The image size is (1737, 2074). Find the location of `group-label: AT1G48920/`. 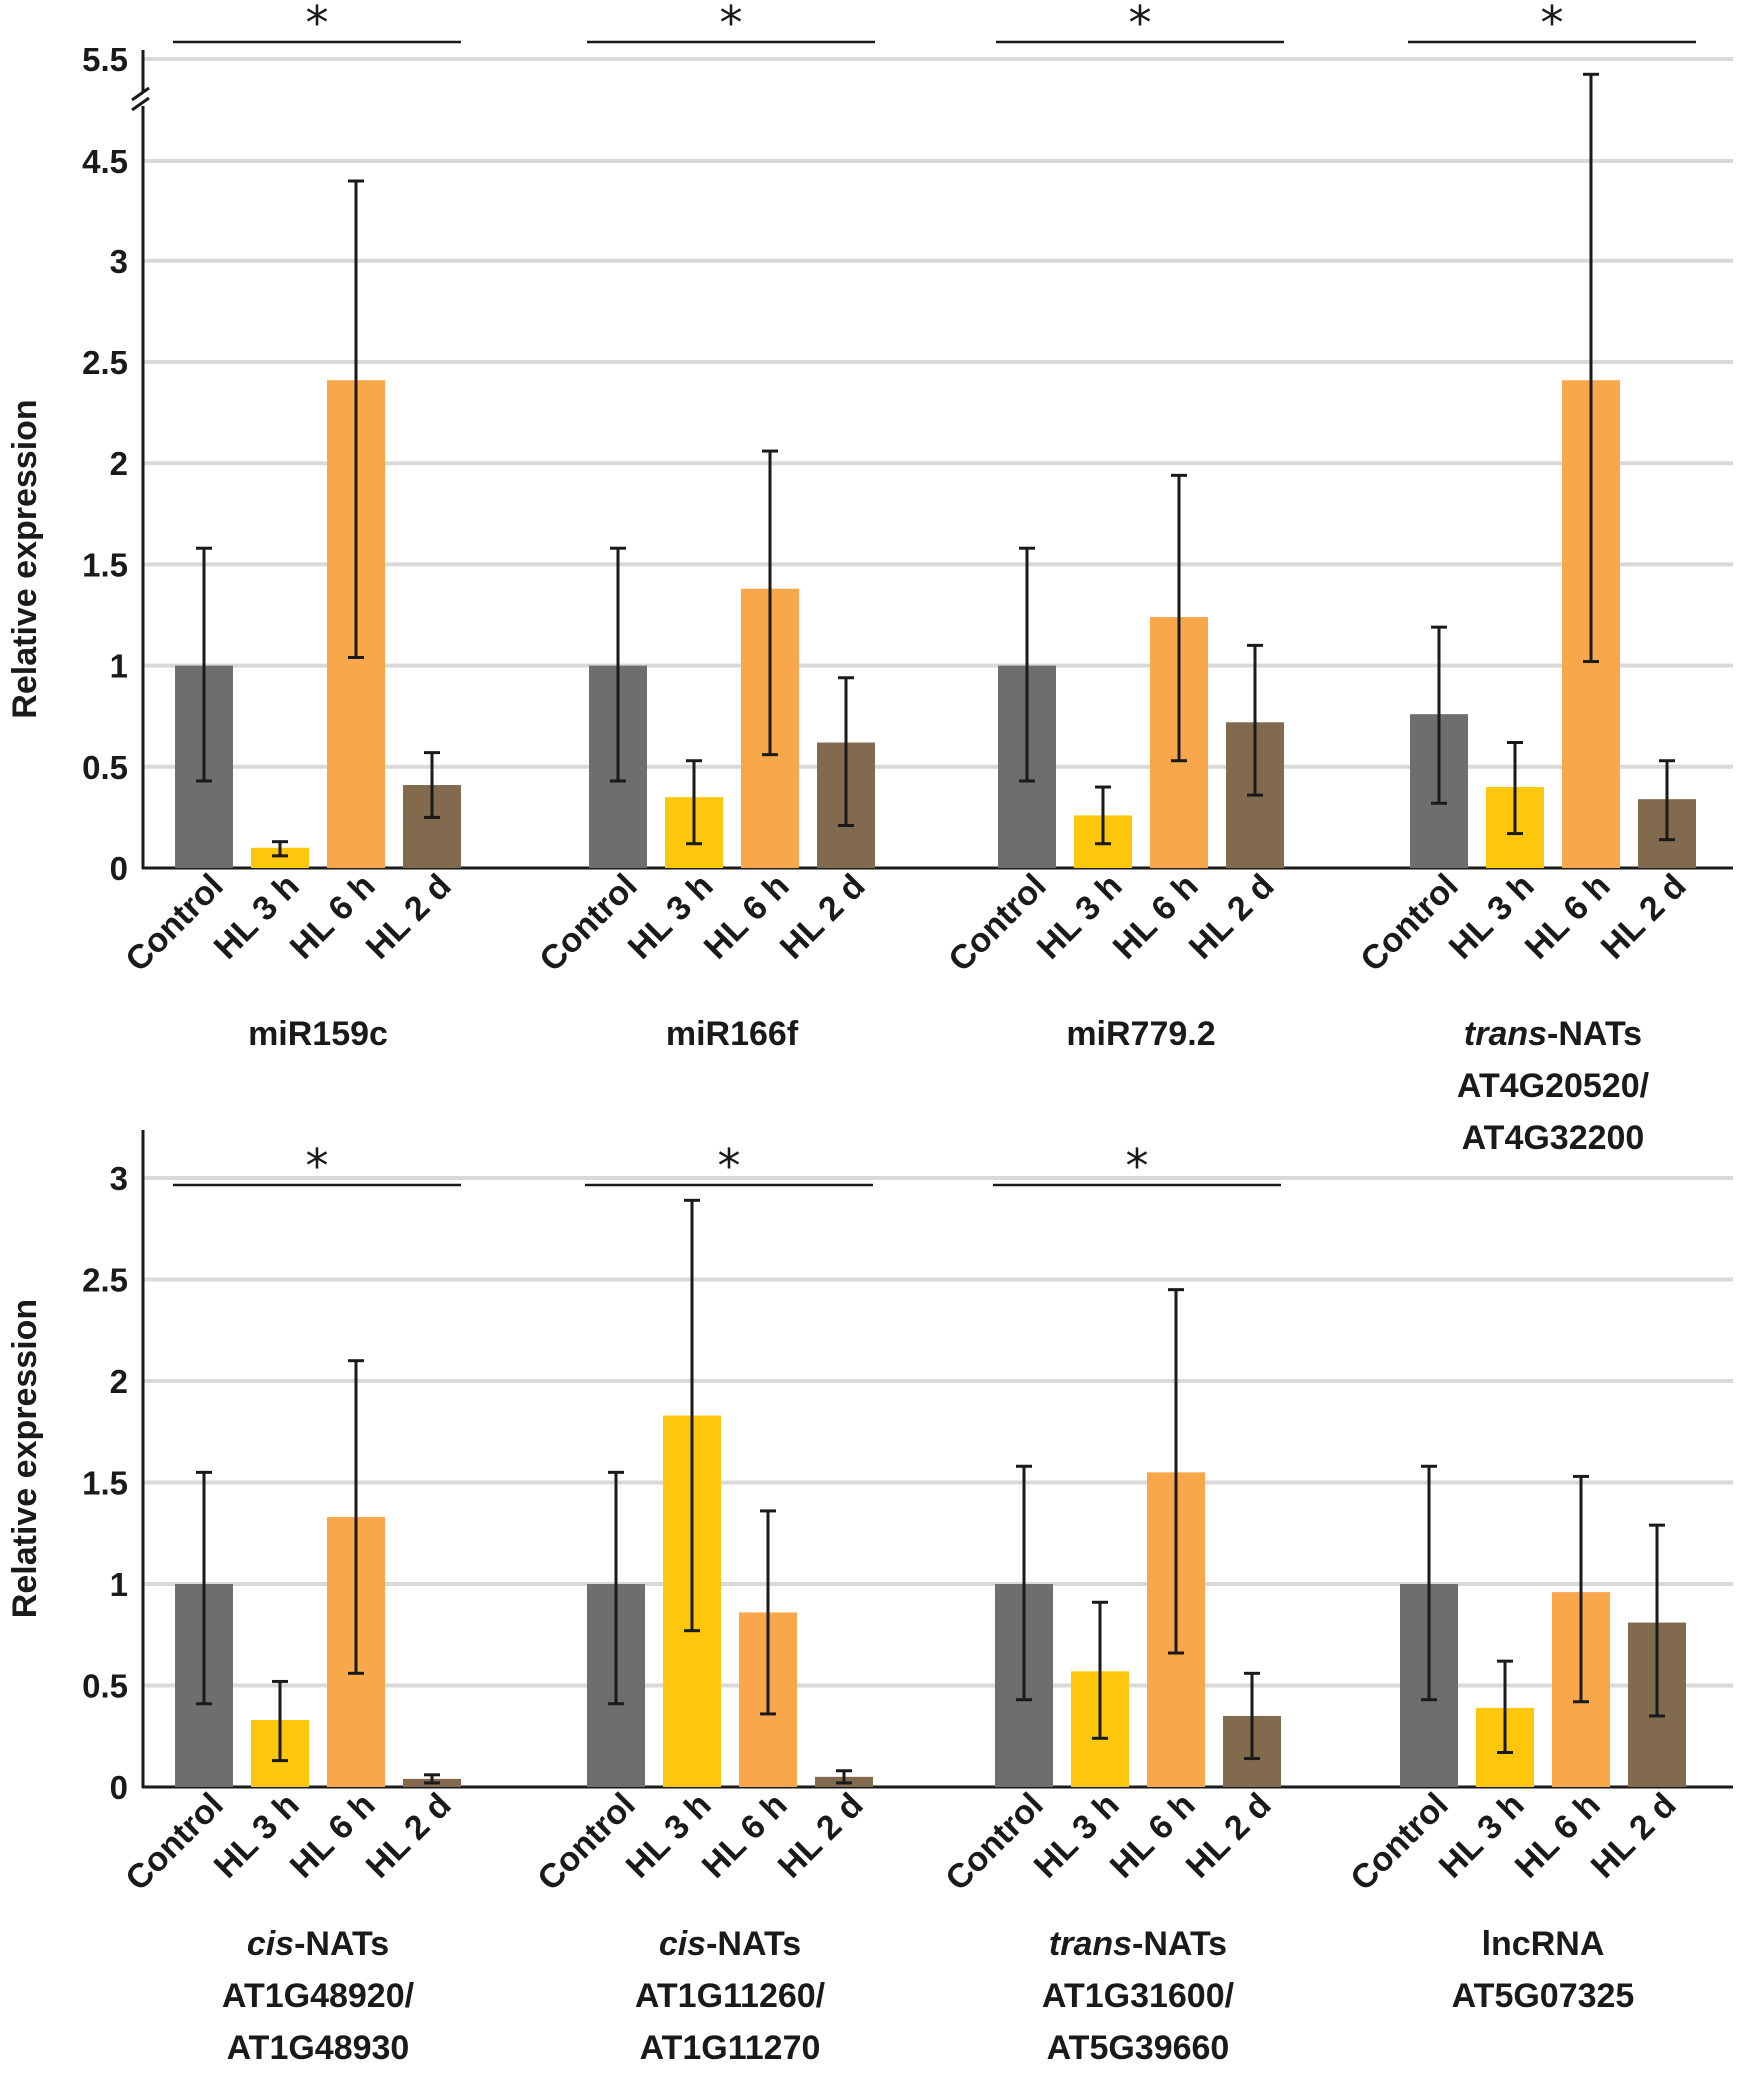

group-label: AT1G48920/ is located at coordinates (318, 1996).